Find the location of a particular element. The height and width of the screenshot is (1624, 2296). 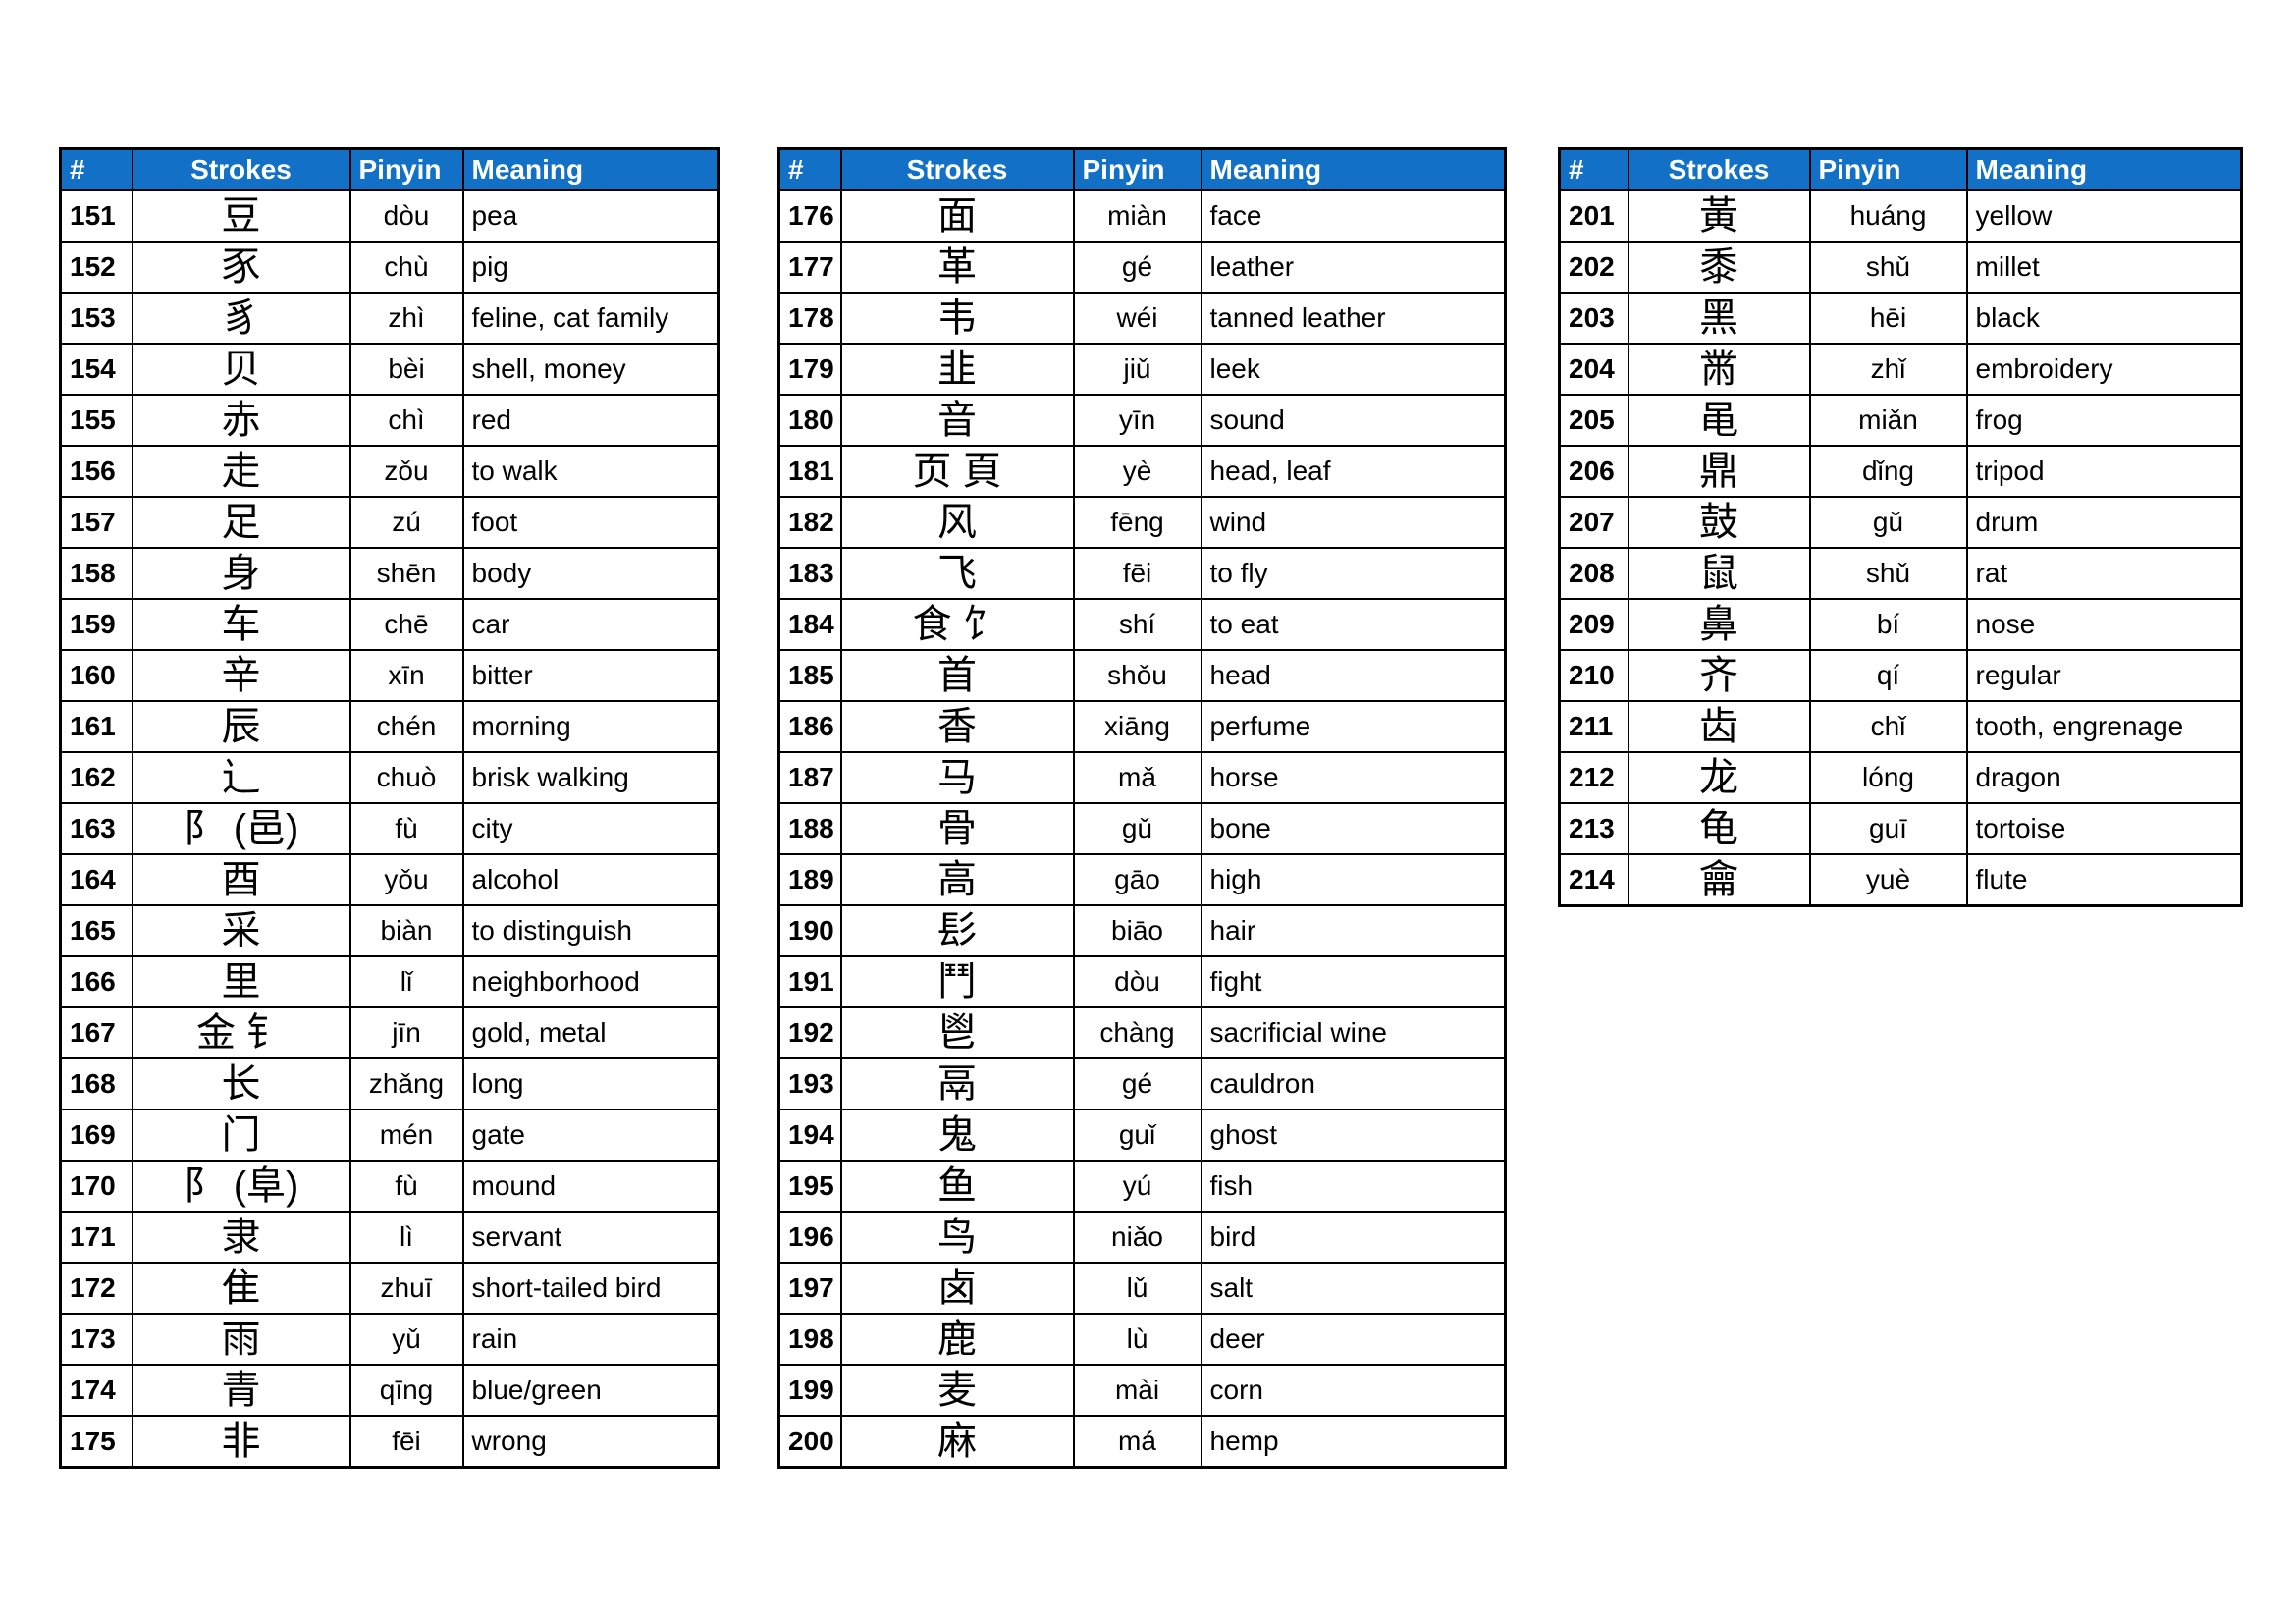

cell-meaning: fish is located at coordinates (1353, 1186).